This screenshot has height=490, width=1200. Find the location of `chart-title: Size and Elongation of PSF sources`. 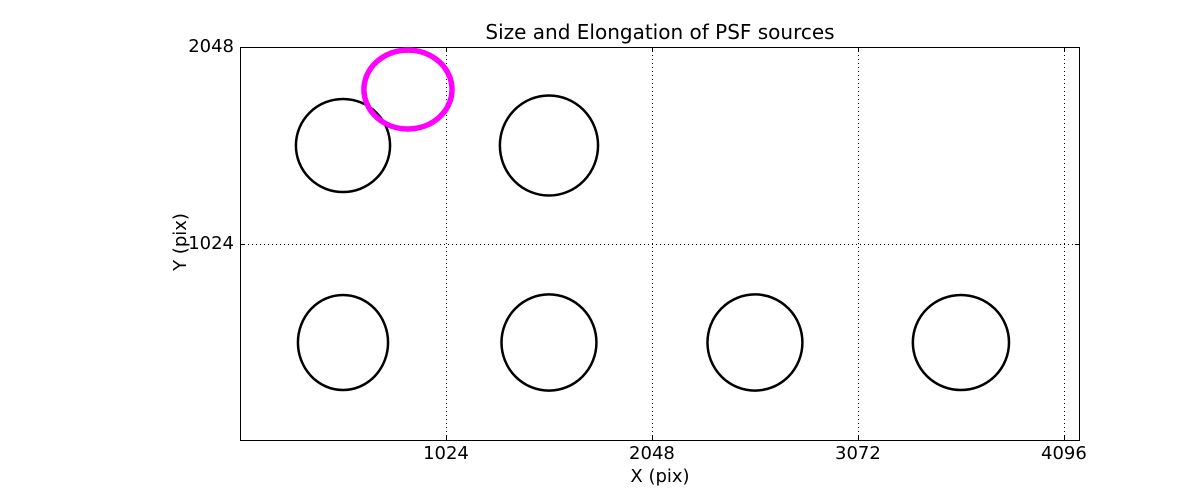

chart-title: Size and Elongation of PSF sources is located at coordinates (660, 32).